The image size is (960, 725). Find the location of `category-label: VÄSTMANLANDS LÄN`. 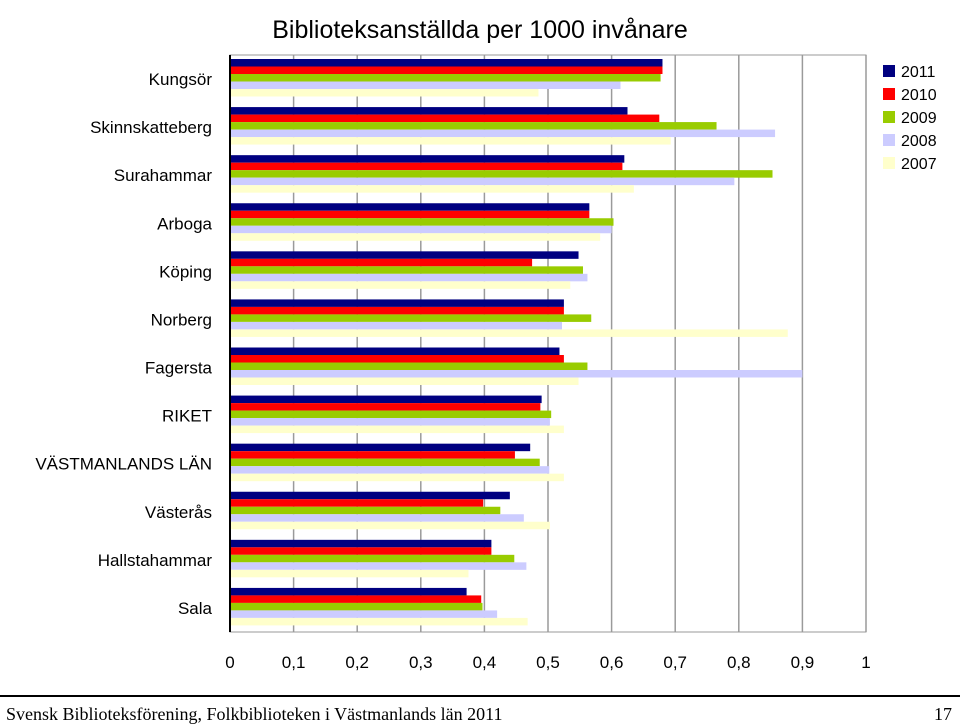

category-label: VÄSTMANLANDS LÄN is located at coordinates (123, 464).